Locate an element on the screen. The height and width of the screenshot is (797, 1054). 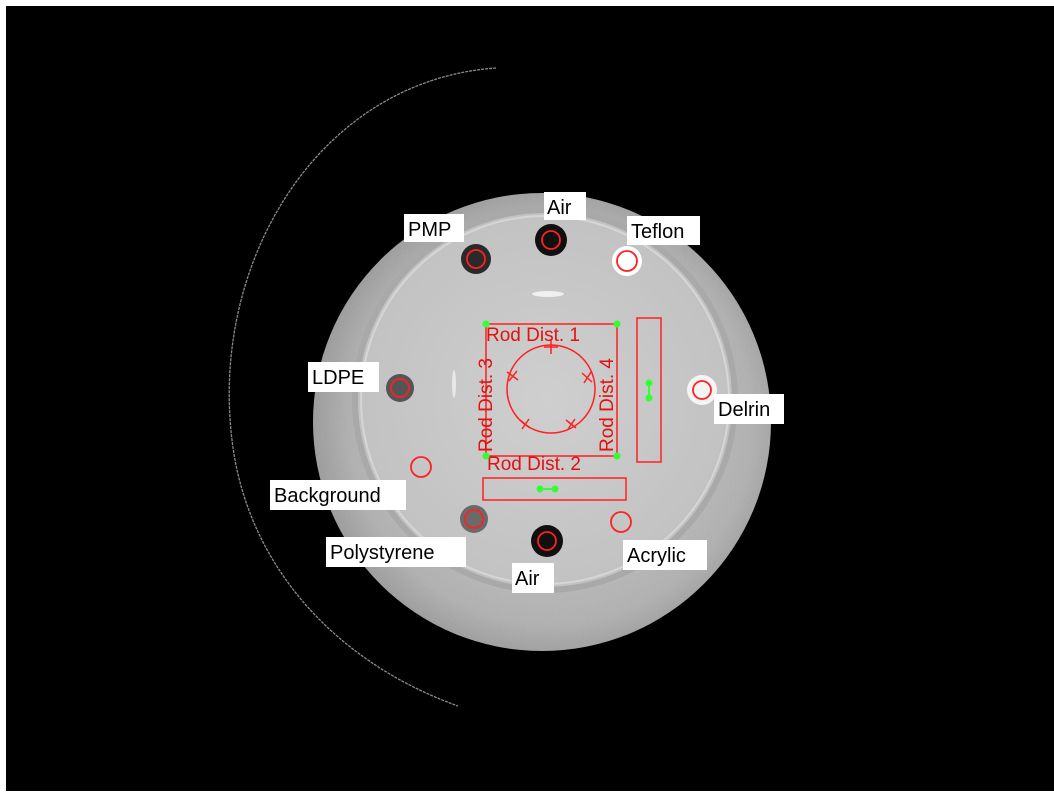
plug-air-bottom is located at coordinates (547, 541).